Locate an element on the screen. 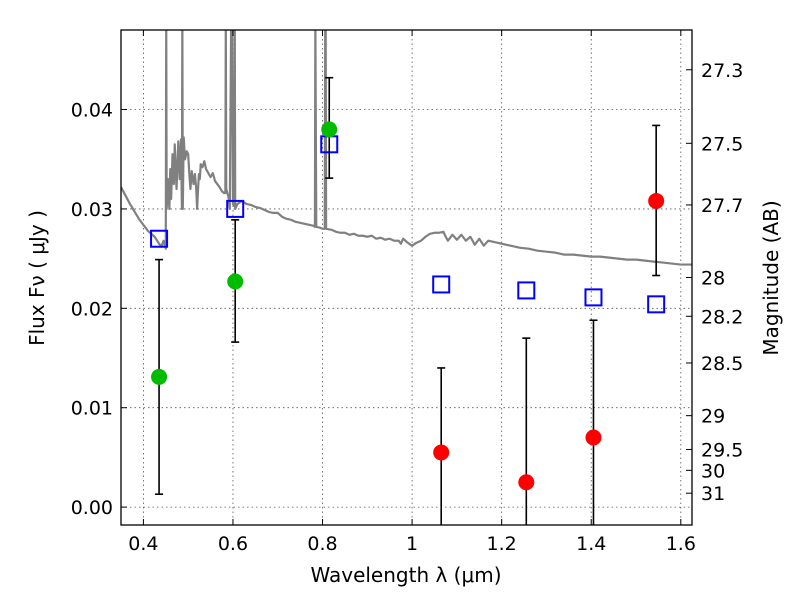  y-axis-label-right: Magnitude (AB) is located at coordinates (771, 277).